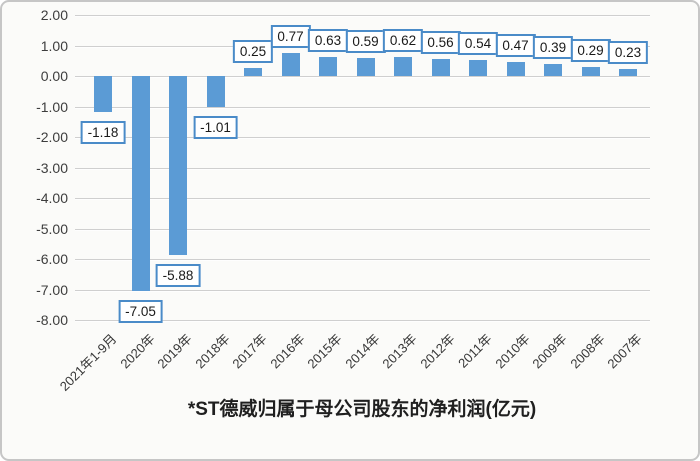 This screenshot has width=700, height=461. I want to click on y-tick-label: -8.00, so click(52, 320).